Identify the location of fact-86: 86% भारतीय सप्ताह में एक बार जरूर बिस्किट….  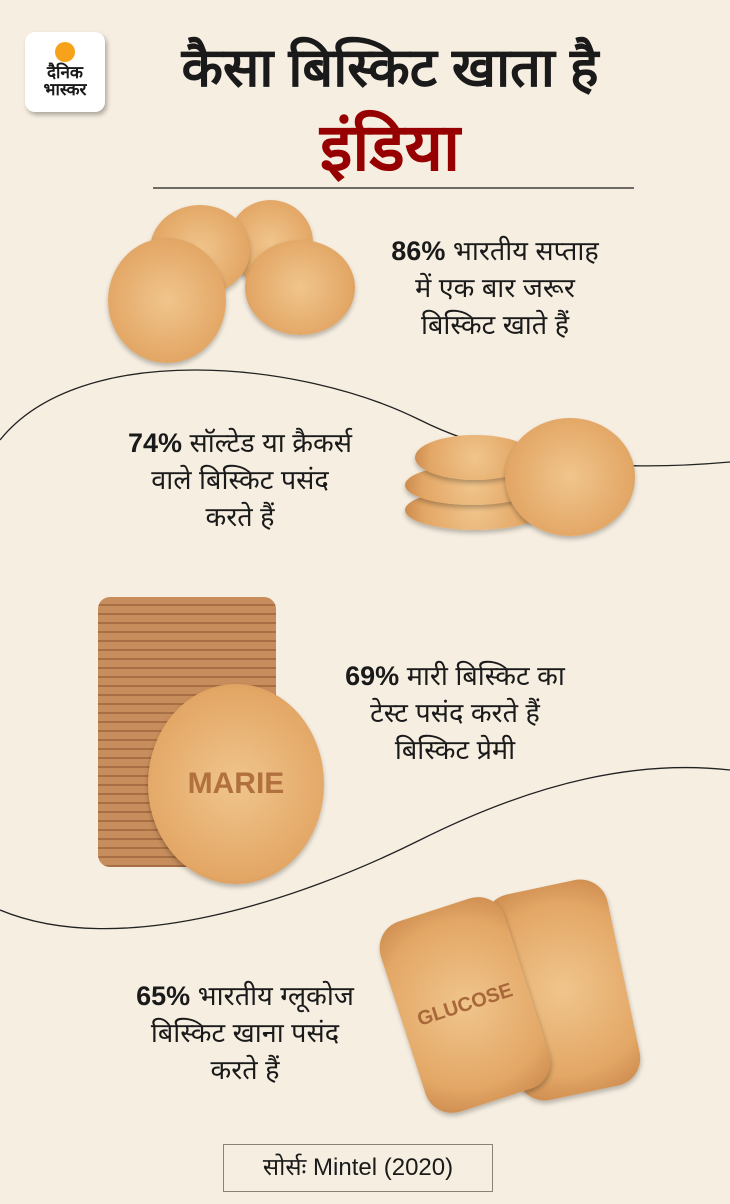
(495, 288).